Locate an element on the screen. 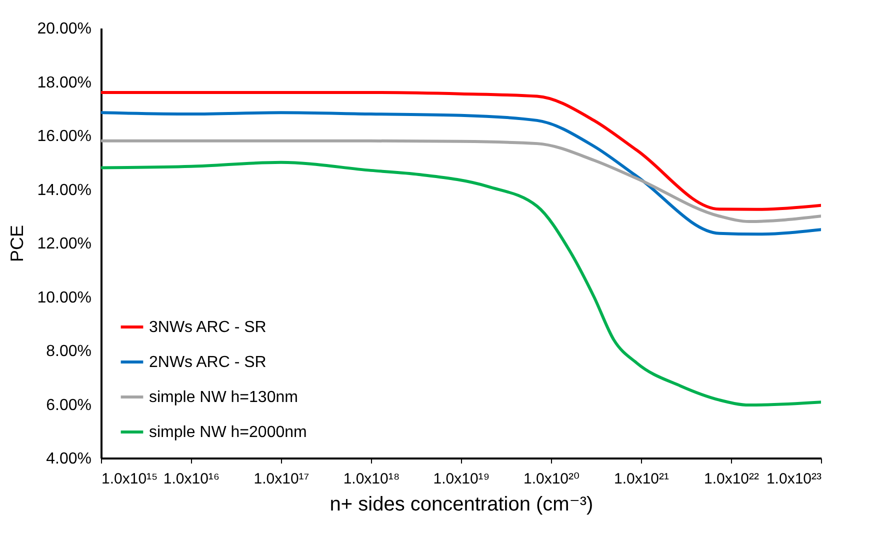 The height and width of the screenshot is (536, 878). y-tick-label: 20.00% is located at coordinates (64, 29).